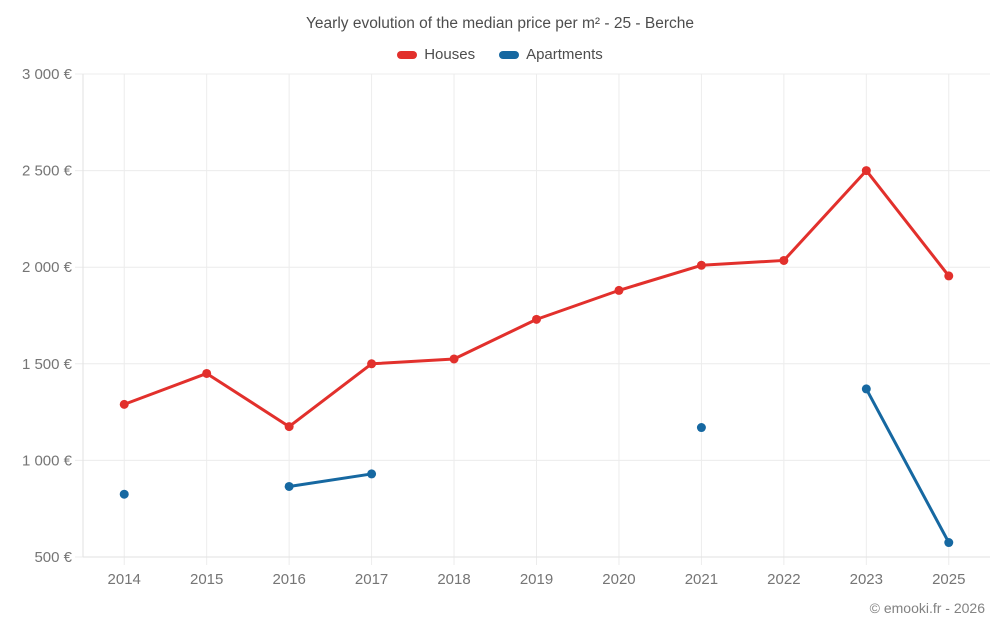 The image size is (1000, 625). I want to click on x-axis-tick-label: 2023, so click(866, 579).